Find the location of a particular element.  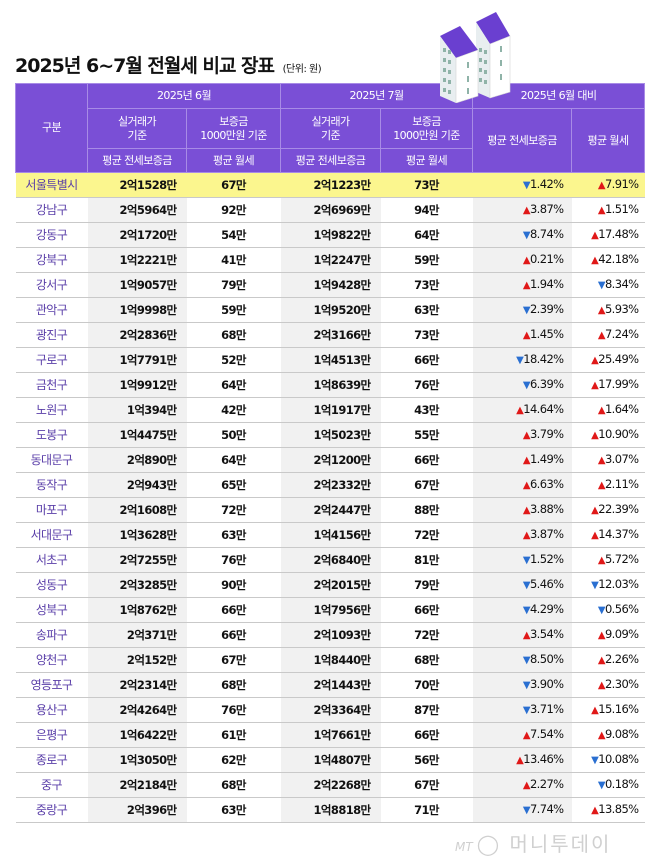

header-july-wolse: 평균 월세 is located at coordinates (426, 160).